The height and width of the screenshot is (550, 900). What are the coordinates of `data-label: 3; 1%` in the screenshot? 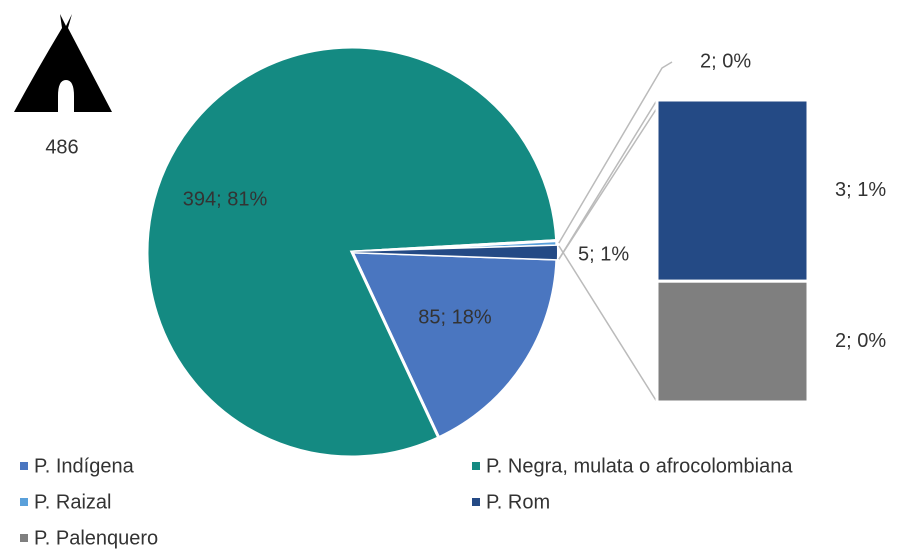 It's located at (860, 190).